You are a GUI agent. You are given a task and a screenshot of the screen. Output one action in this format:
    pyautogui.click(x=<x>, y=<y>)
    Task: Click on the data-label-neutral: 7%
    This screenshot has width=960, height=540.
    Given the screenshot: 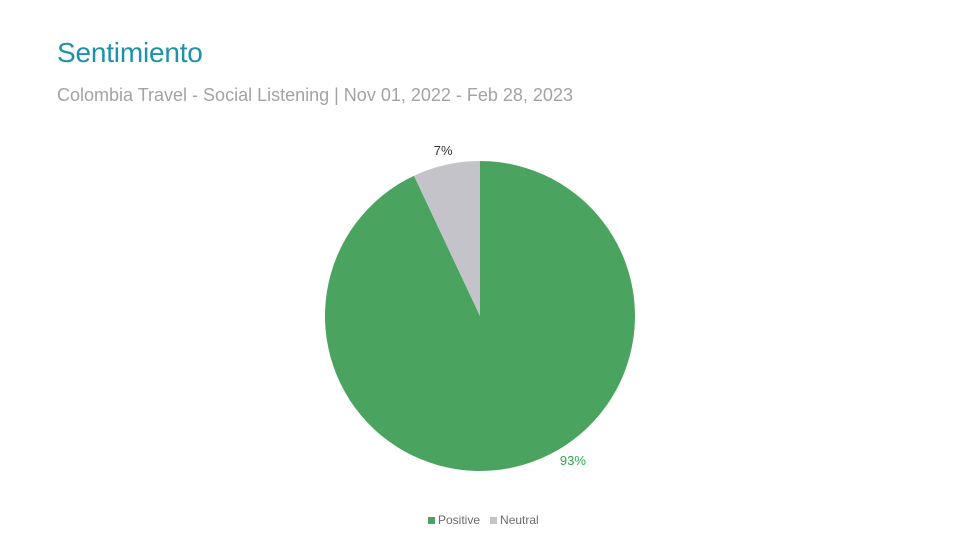 What is the action you would take?
    pyautogui.click(x=443, y=150)
    